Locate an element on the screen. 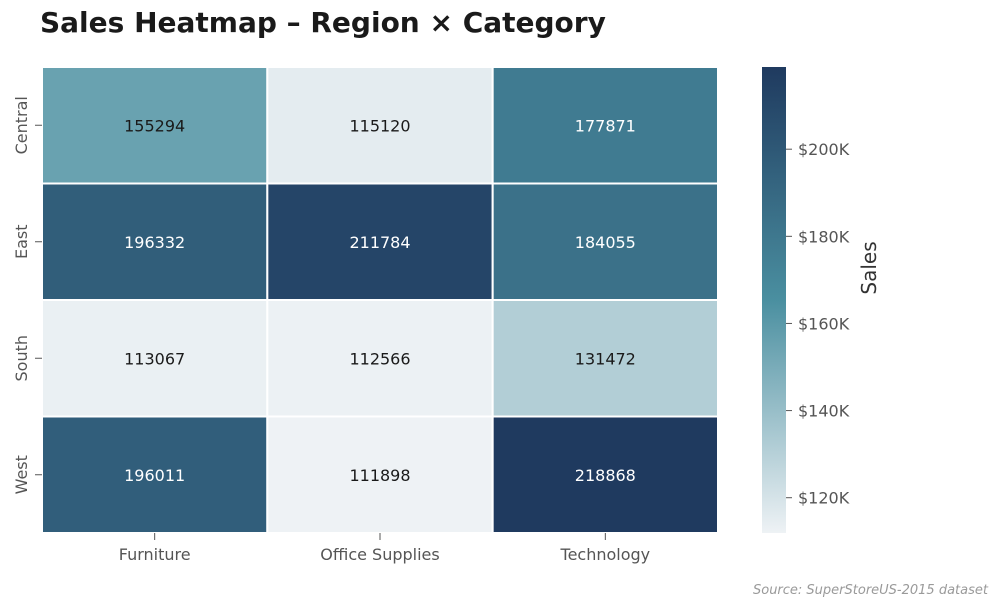 The image size is (1000, 608). column-label: Technology is located at coordinates (605, 554).